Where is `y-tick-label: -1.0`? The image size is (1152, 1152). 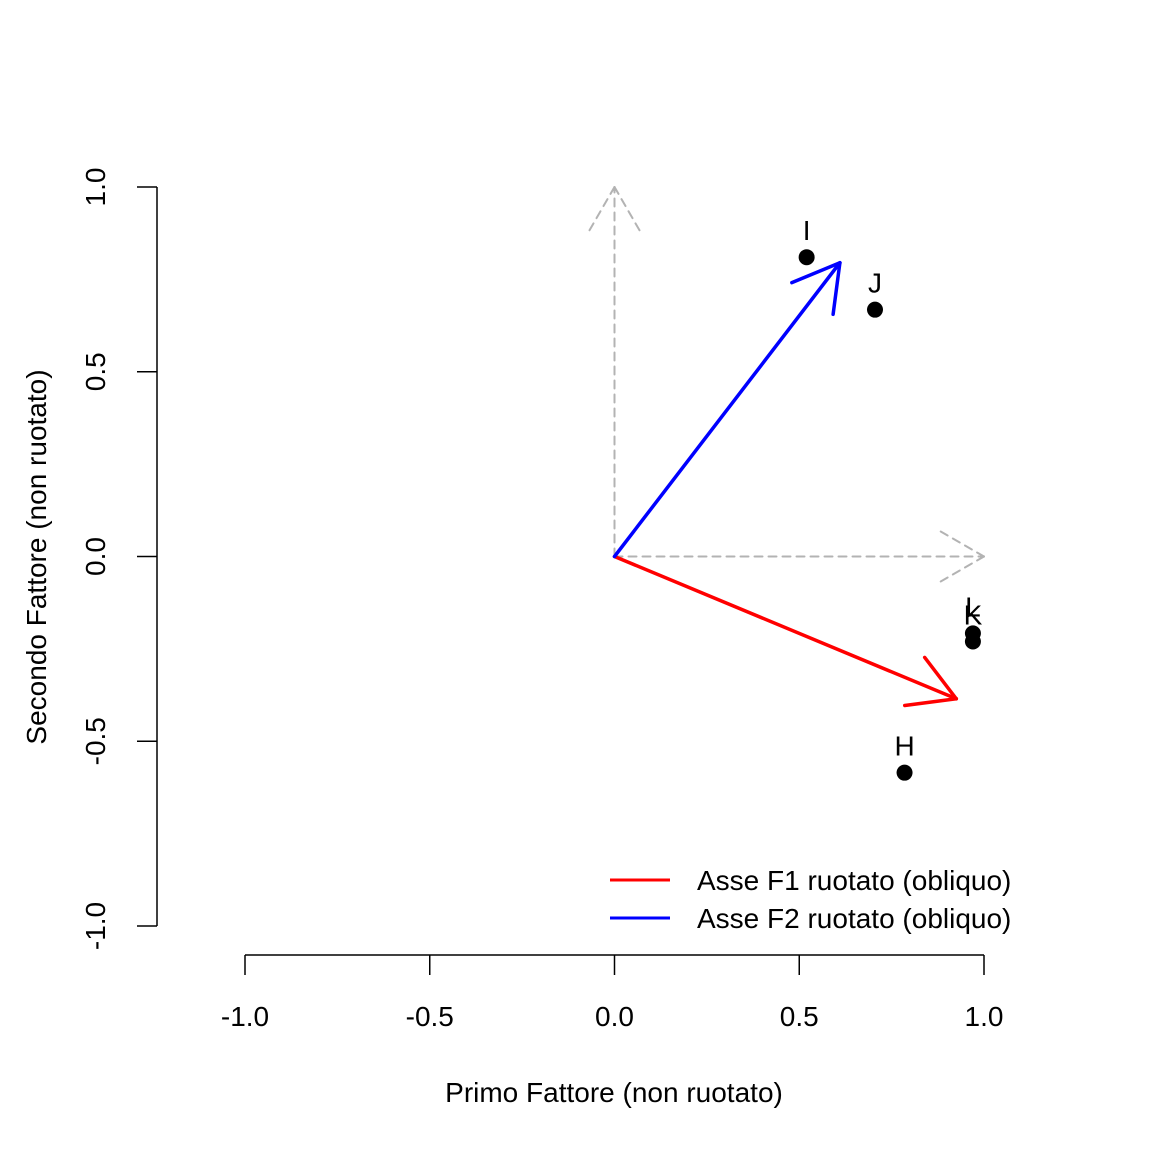
y-tick-label: -1.0 is located at coordinates (95, 926).